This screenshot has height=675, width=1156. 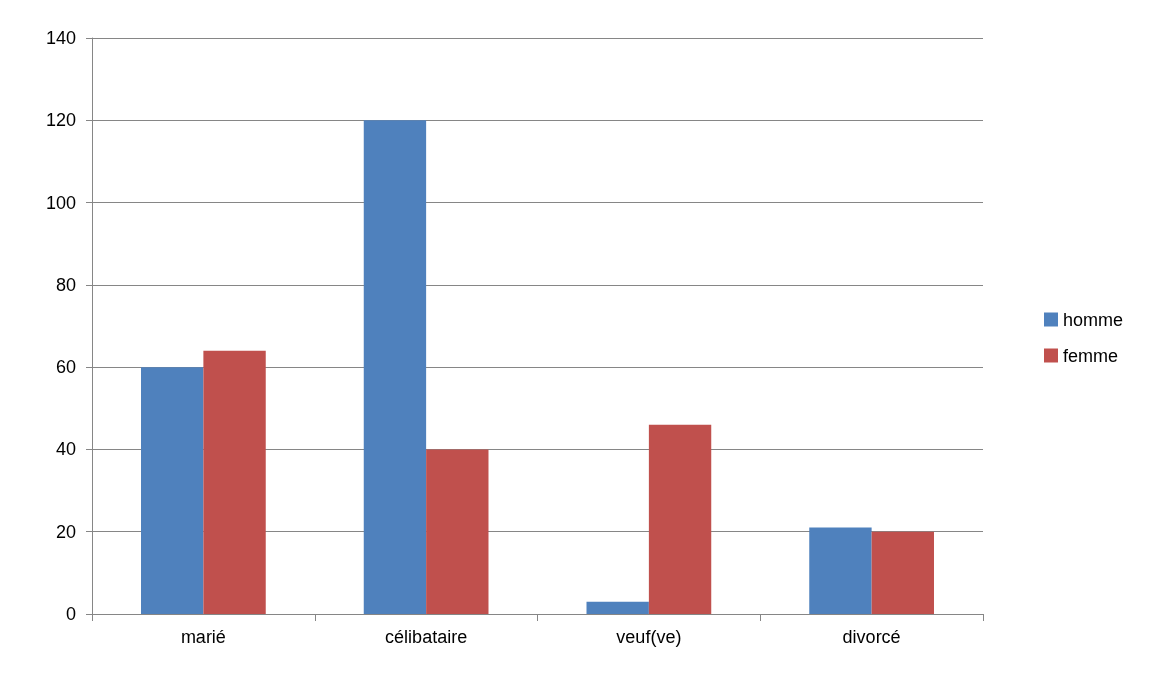 I want to click on y-tick-label: 20, so click(x=65, y=531).